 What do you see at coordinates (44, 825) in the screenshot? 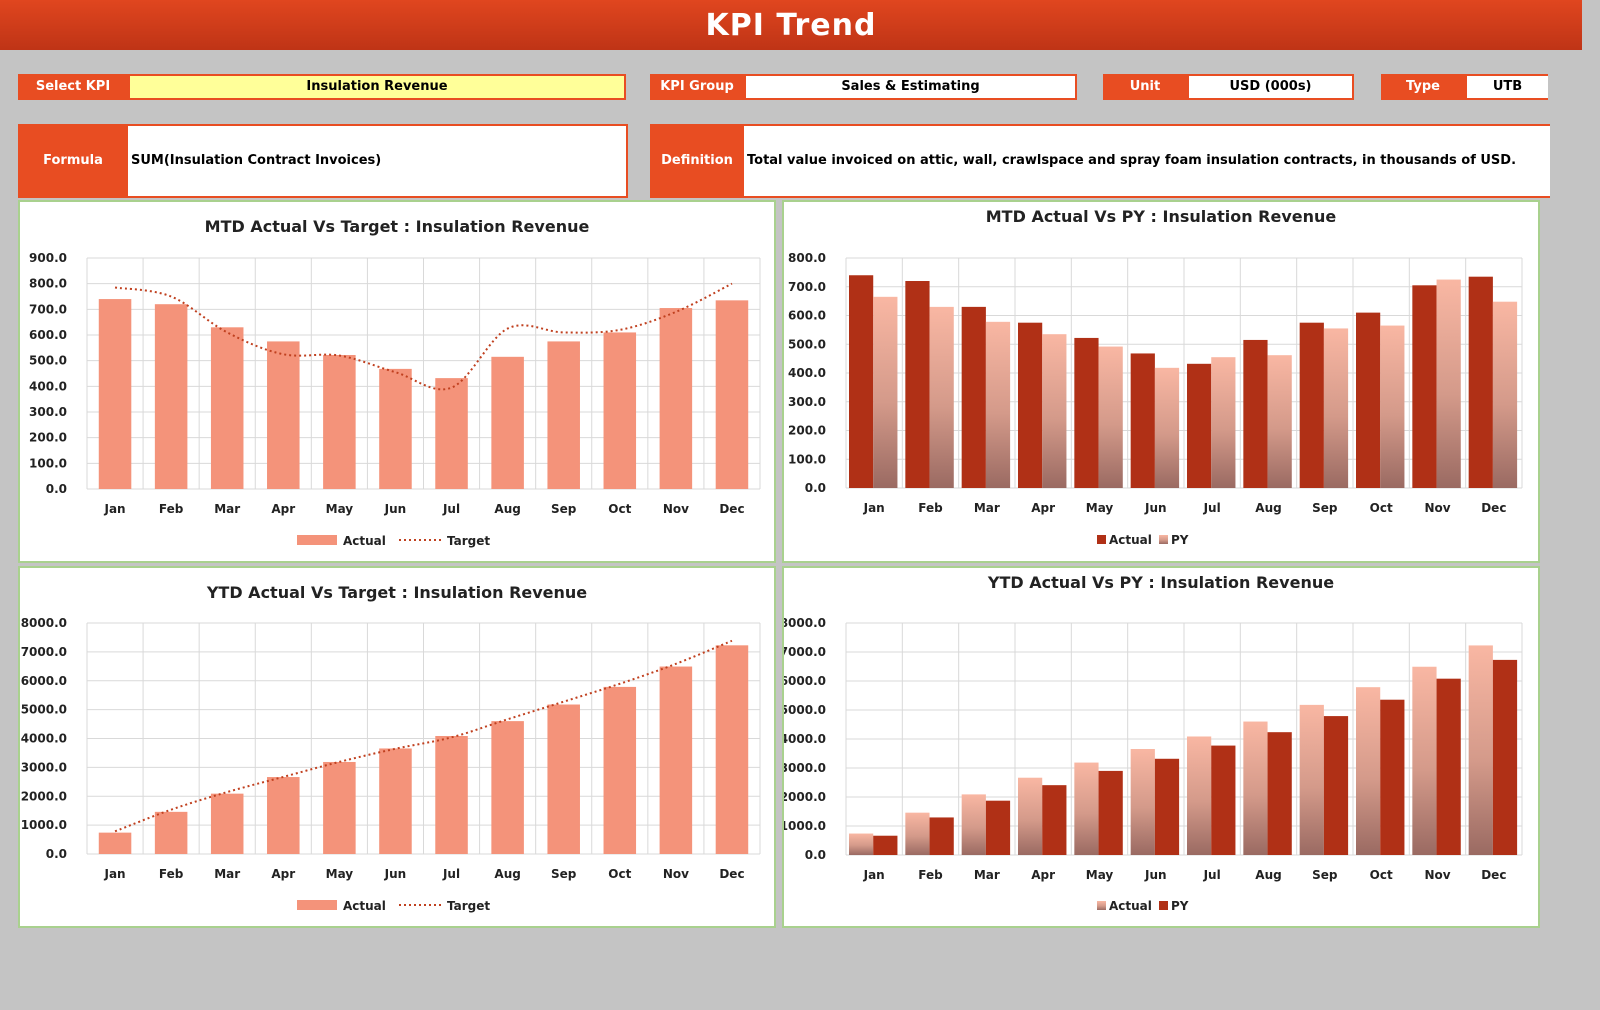
I see `y-tick-label: 1000.0` at bounding box center [44, 825].